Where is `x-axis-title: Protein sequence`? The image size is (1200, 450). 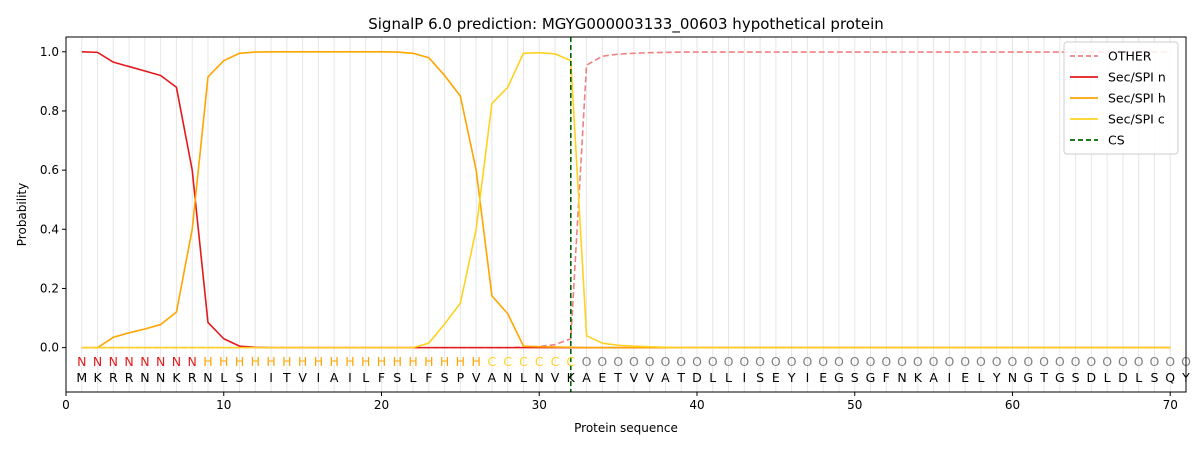
x-axis-title: Protein sequence is located at coordinates (626, 428).